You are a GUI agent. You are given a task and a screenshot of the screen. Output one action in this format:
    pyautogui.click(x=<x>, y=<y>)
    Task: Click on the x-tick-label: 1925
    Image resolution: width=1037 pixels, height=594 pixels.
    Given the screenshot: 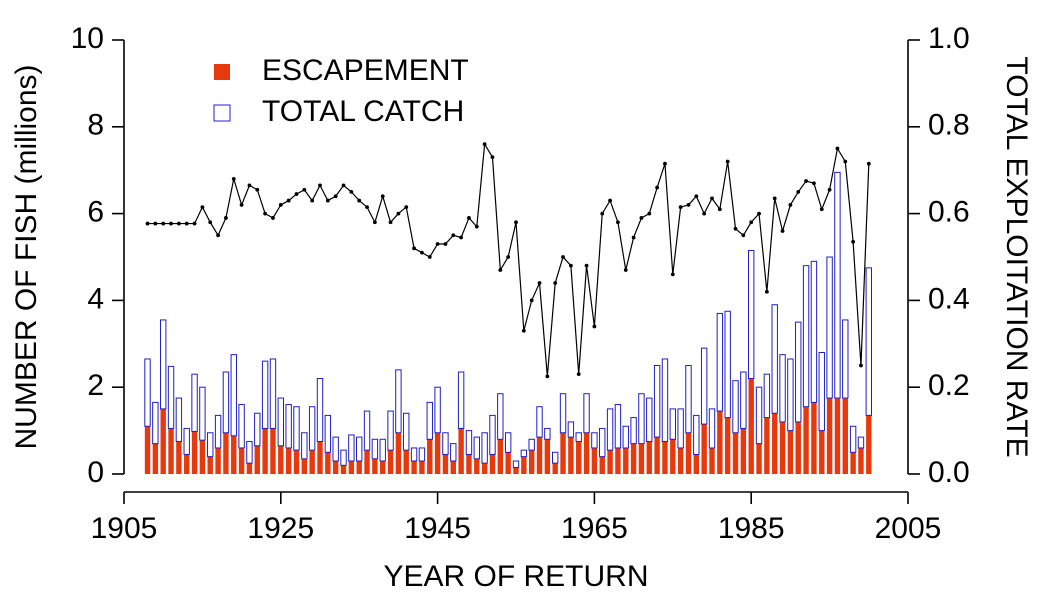 What is the action you would take?
    pyautogui.click(x=280, y=528)
    